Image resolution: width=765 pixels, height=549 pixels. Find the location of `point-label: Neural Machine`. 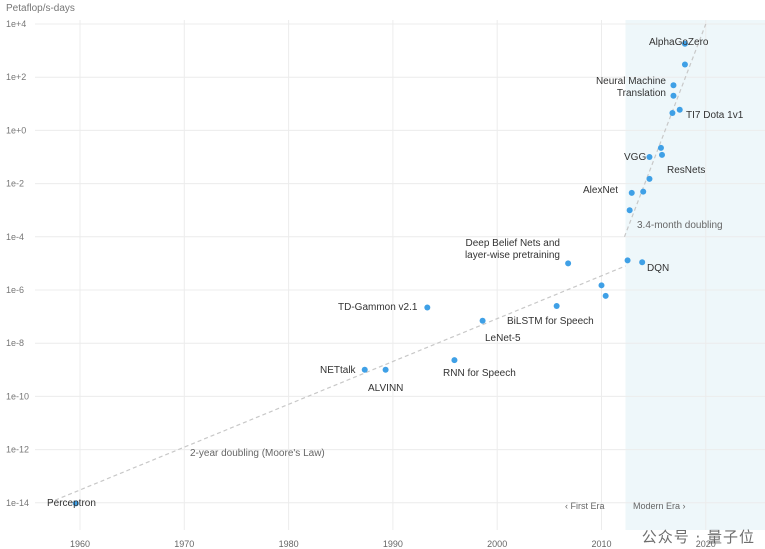

point-label: Neural Machine is located at coordinates (631, 81).